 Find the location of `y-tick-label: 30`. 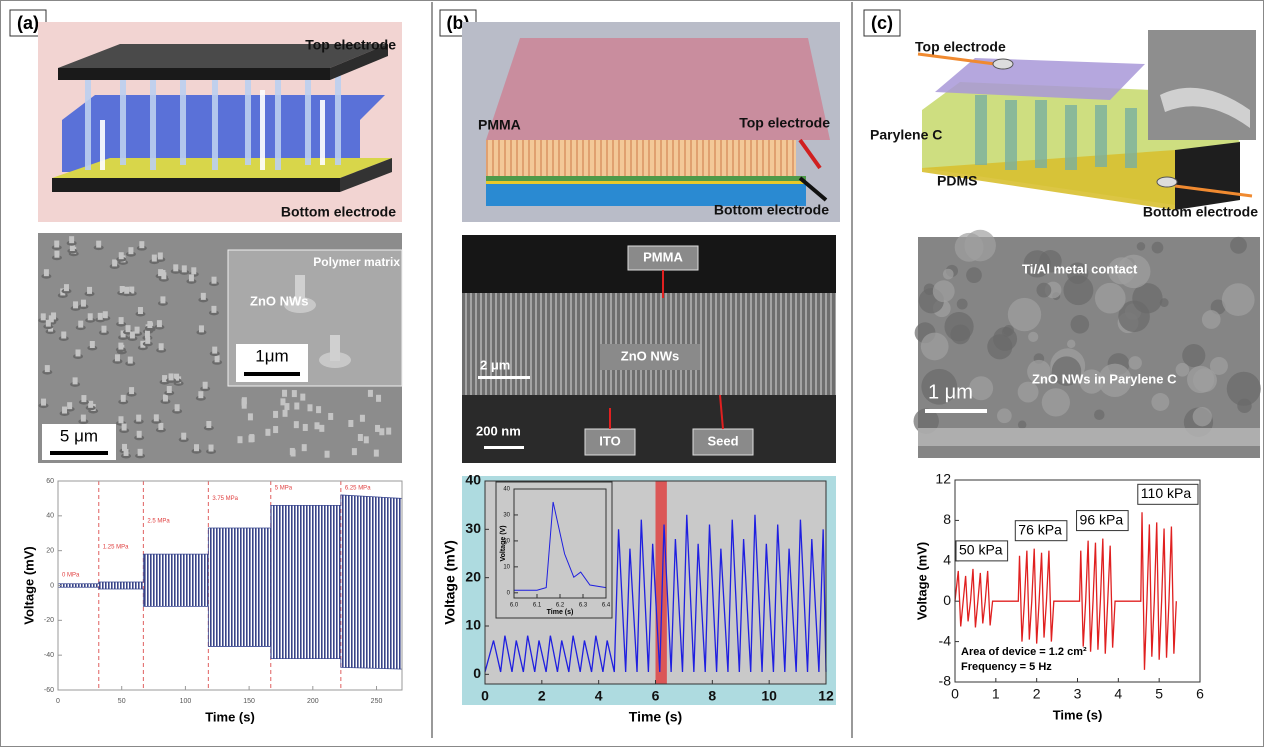

y-tick-label: 30 is located at coordinates (506, 516).